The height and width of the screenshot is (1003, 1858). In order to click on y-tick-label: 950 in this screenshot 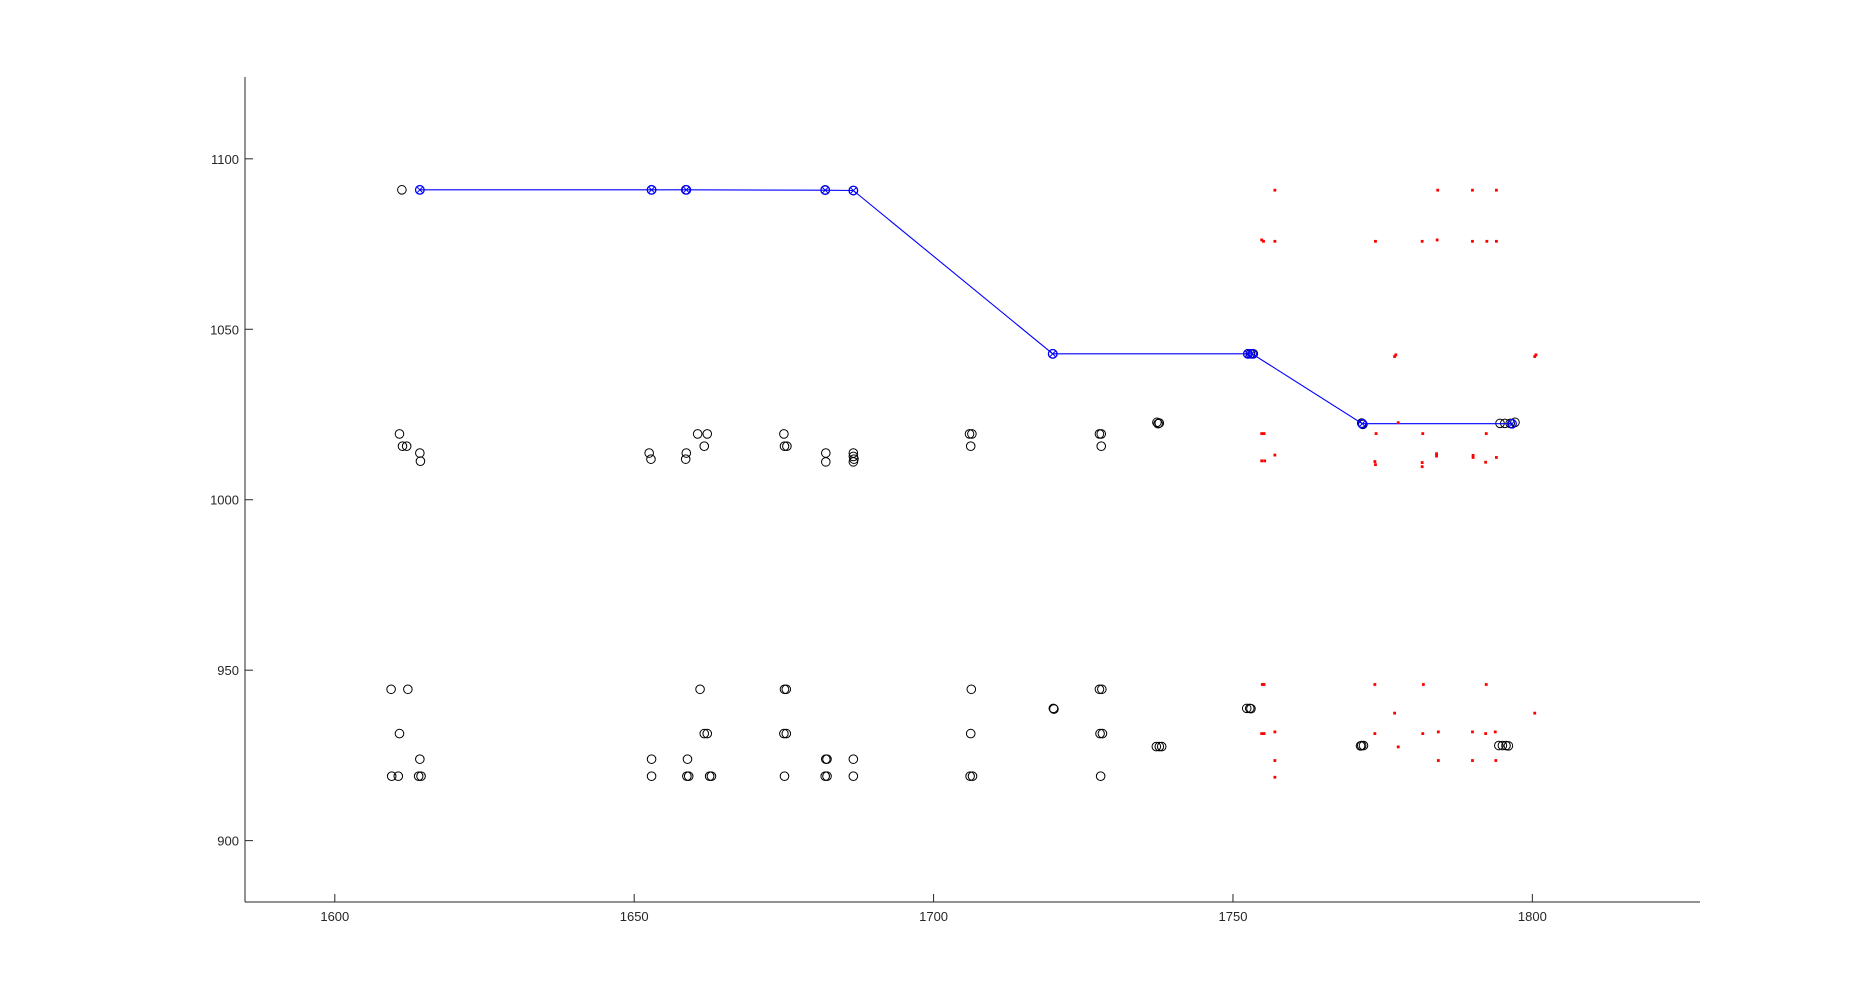, I will do `click(228, 670)`.